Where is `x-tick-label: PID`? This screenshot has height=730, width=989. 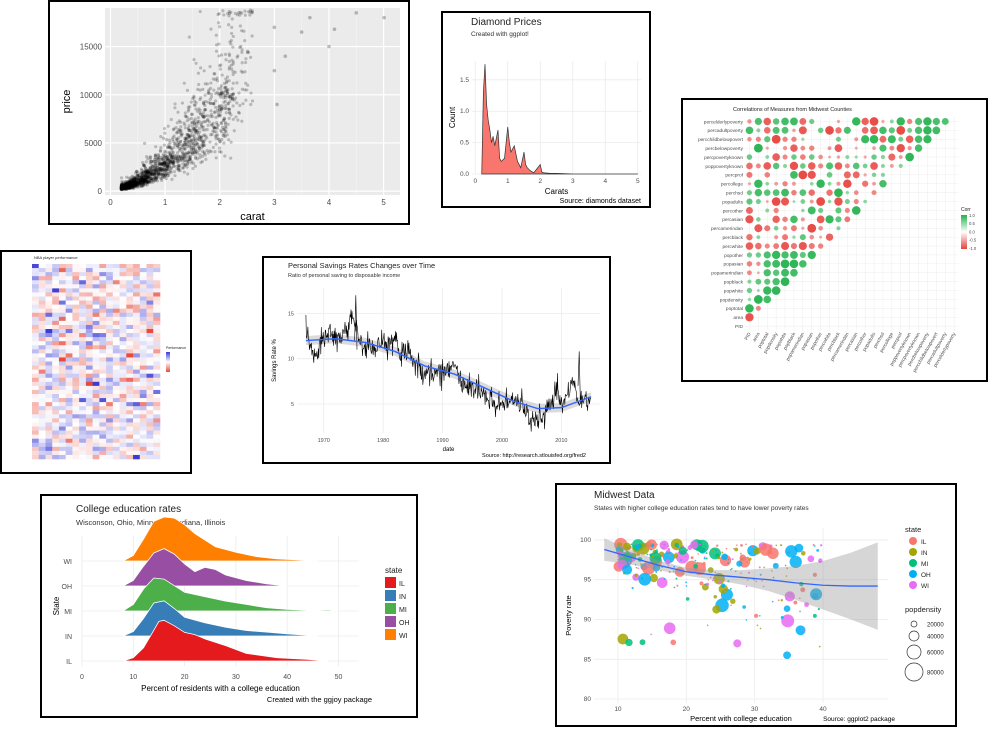 x-tick-label: PID is located at coordinates (747, 336).